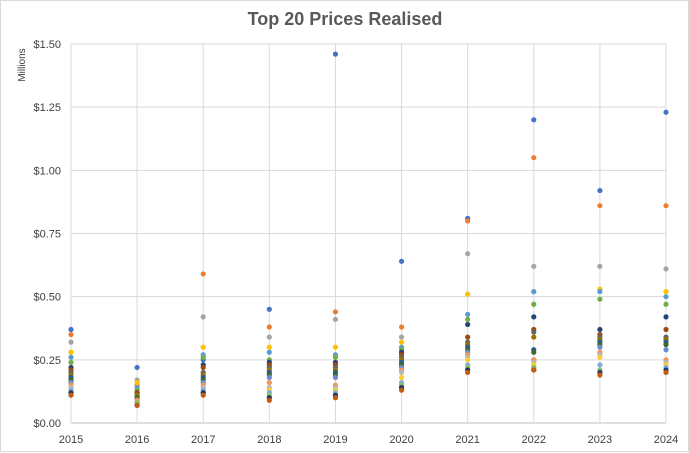 Image resolution: width=689 pixels, height=453 pixels. I want to click on x-axis-ticks: 2015 2016 2017 2018 2019 2020 2021 2022 2023 2024, so click(368, 440).